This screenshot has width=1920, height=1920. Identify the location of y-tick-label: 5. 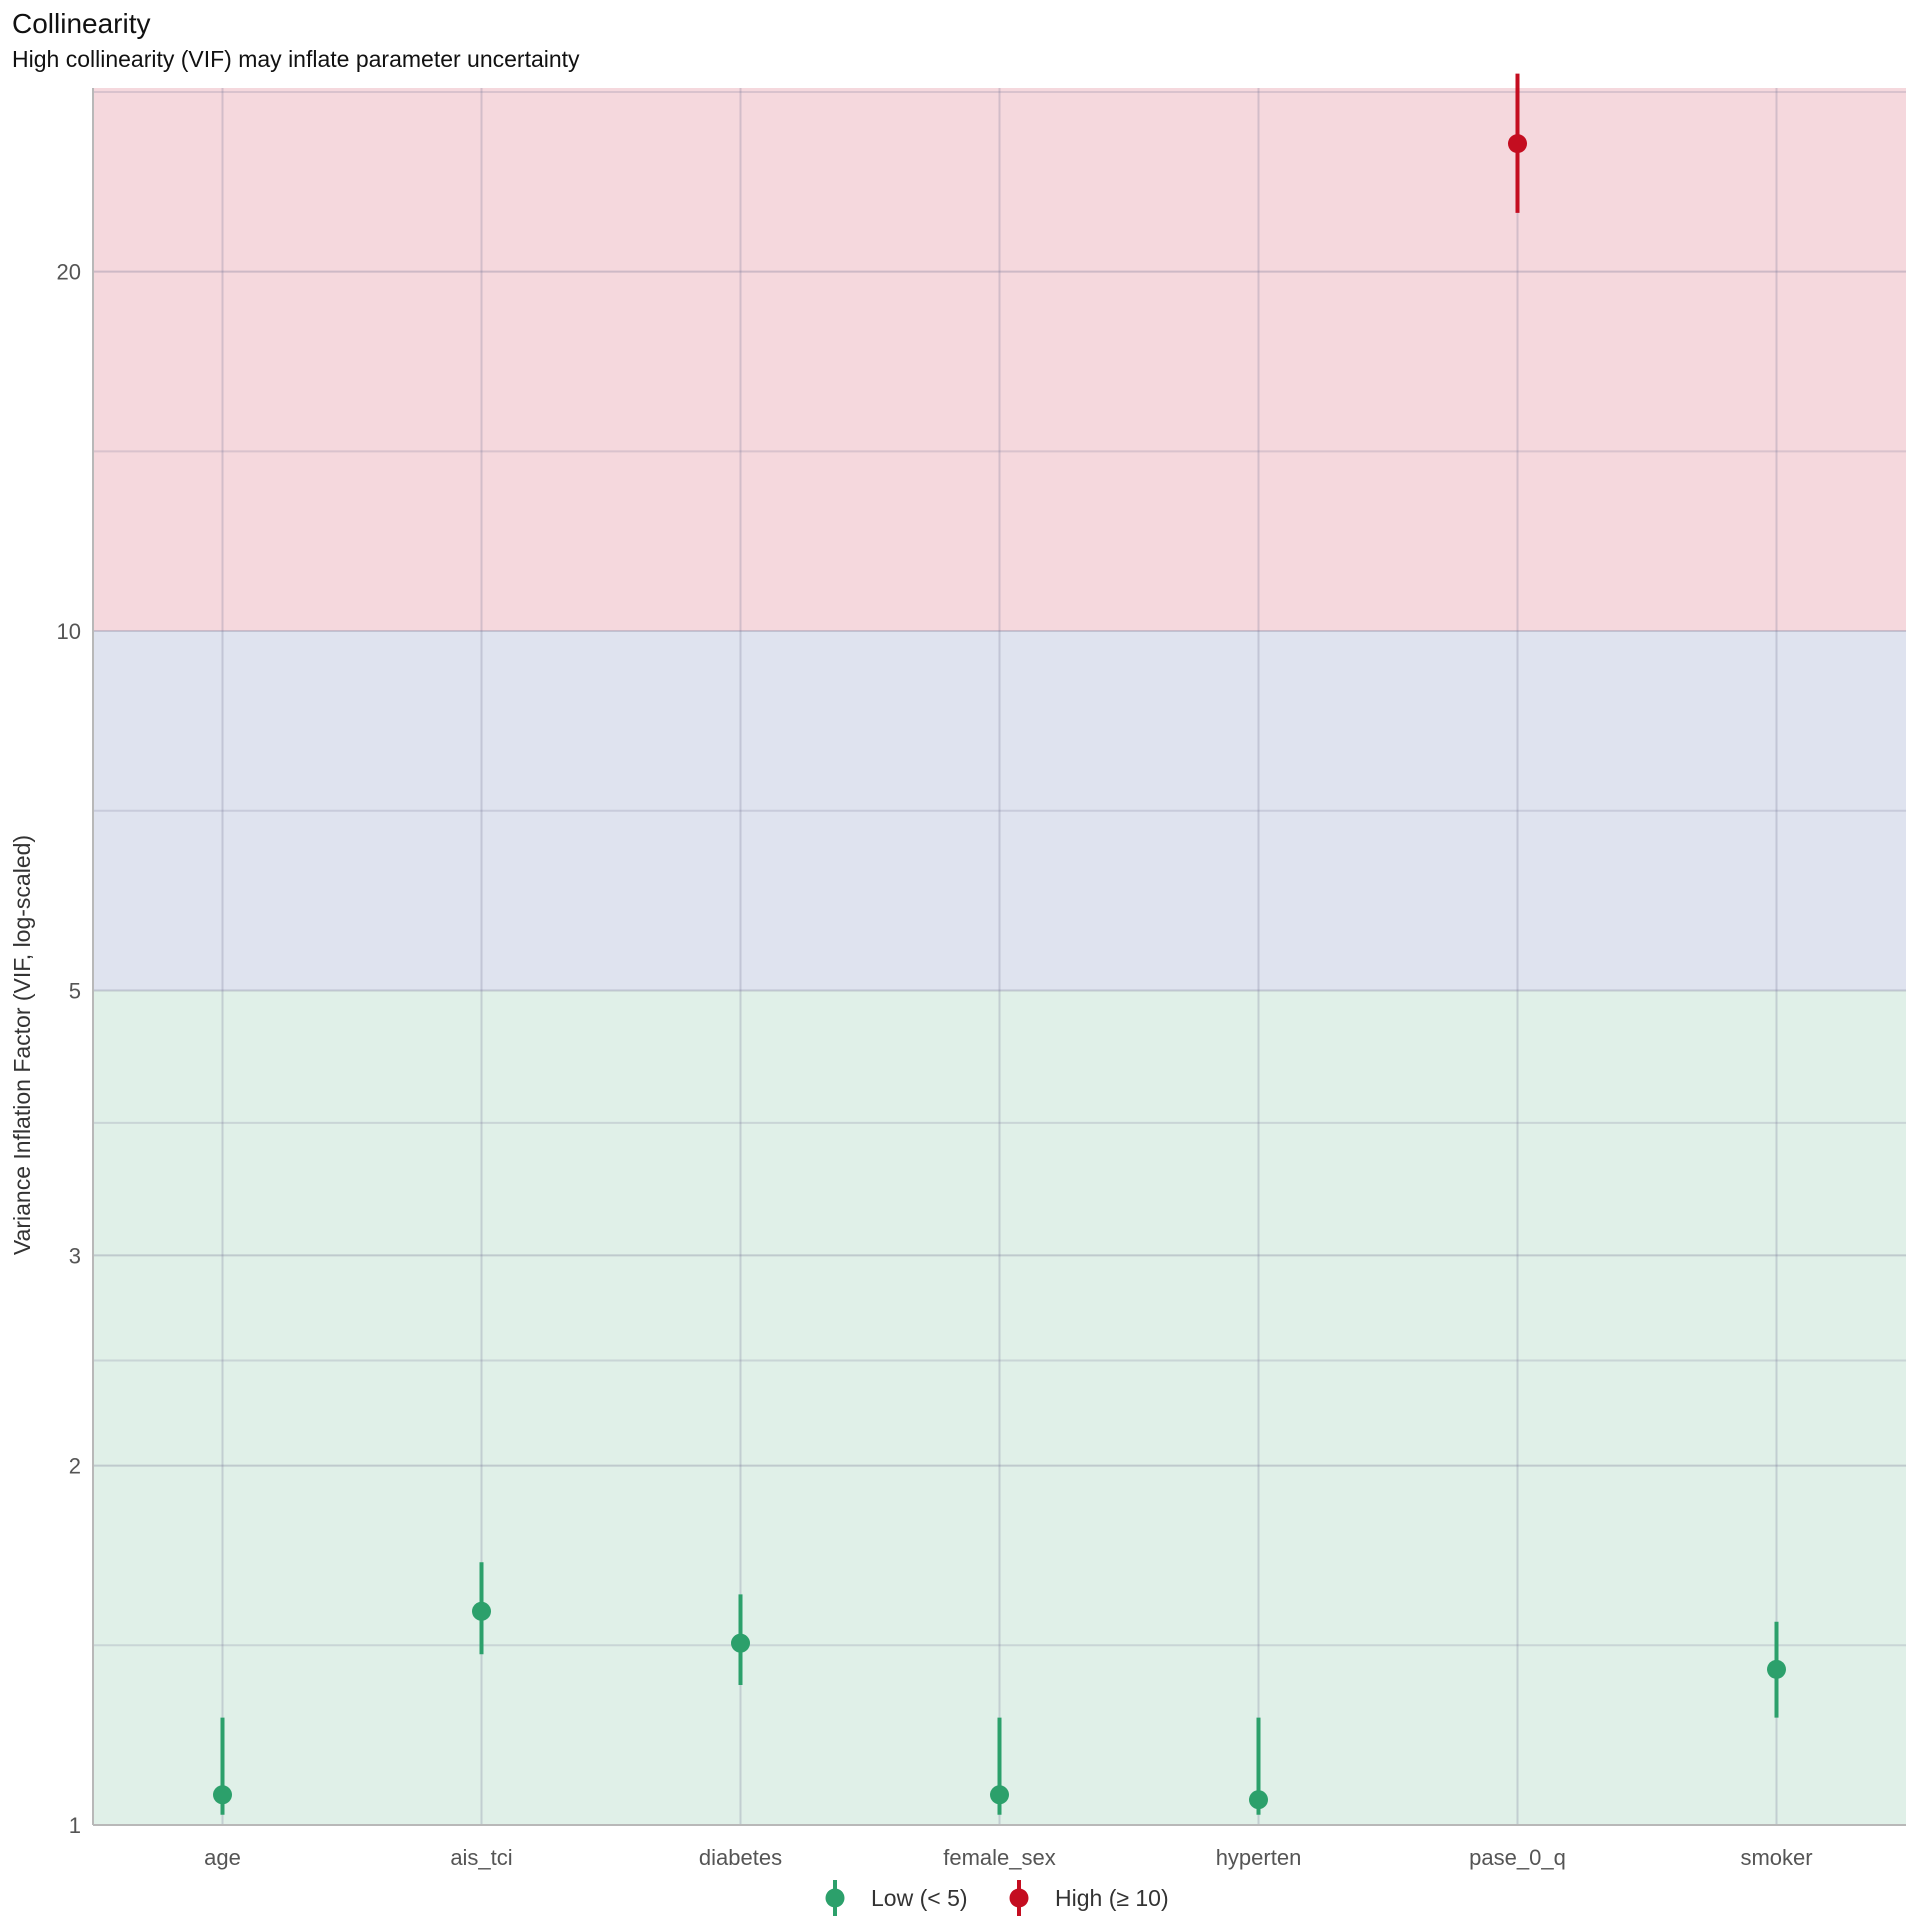
(75, 990).